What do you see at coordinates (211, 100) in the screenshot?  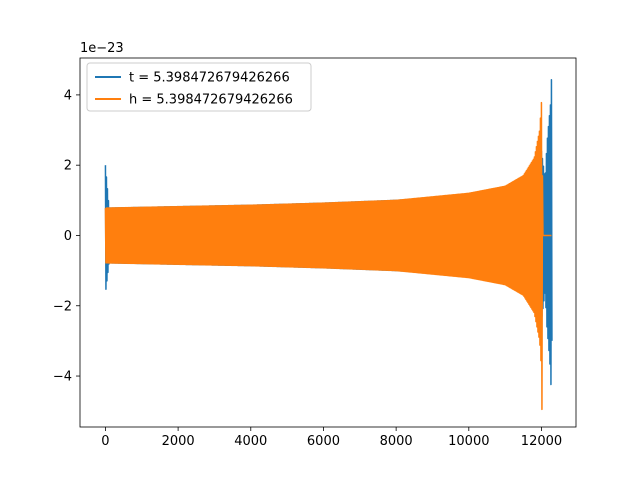 I see `legend-label-1: h = 5.398472679426266` at bounding box center [211, 100].